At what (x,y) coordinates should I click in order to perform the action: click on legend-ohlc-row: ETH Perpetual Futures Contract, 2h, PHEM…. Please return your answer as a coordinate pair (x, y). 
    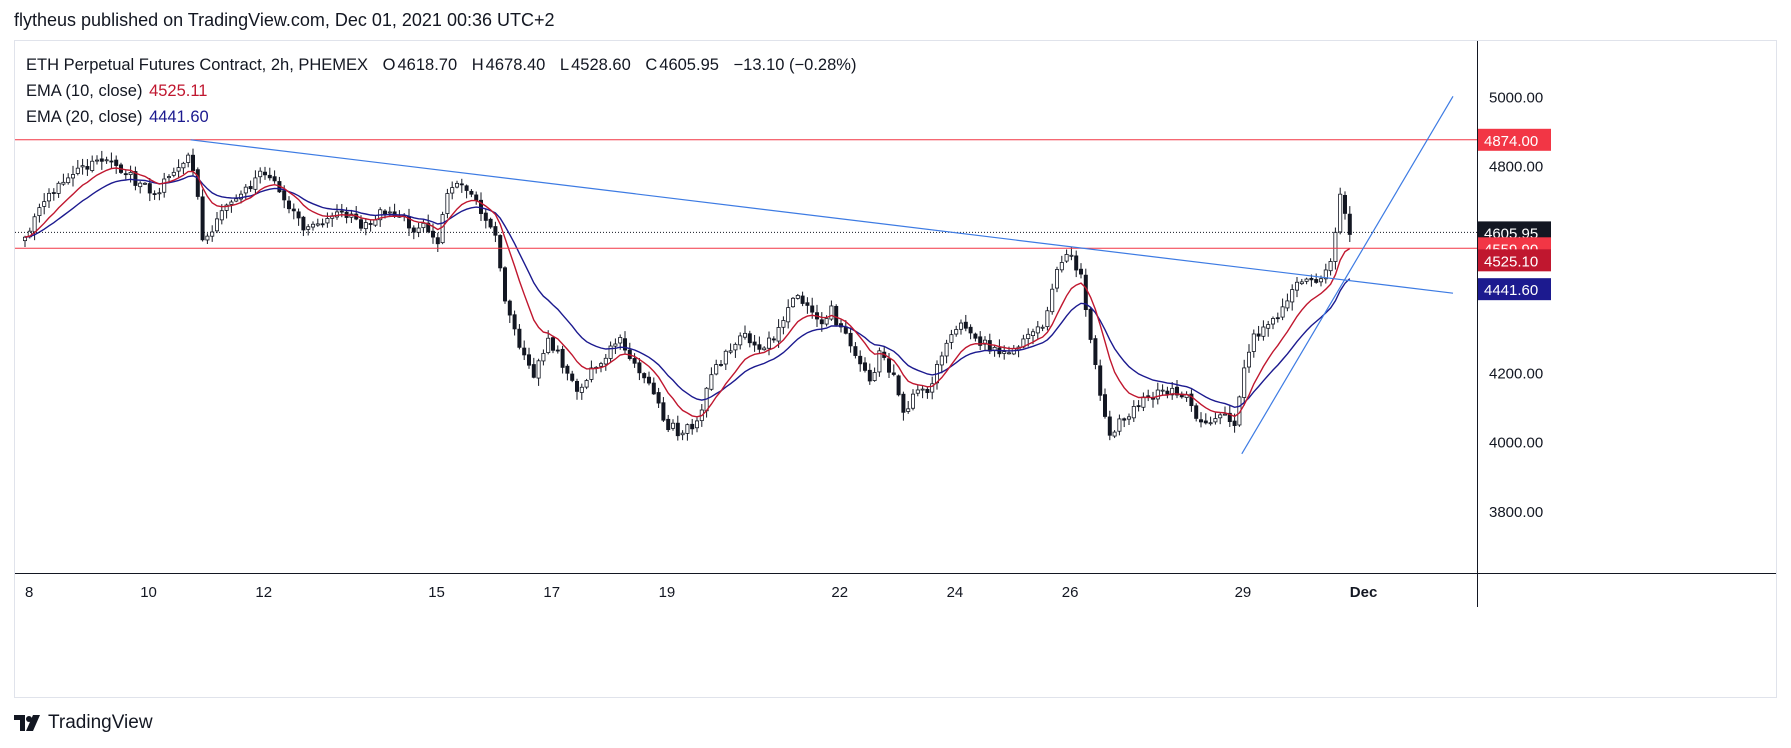
    Looking at the image, I should click on (441, 65).